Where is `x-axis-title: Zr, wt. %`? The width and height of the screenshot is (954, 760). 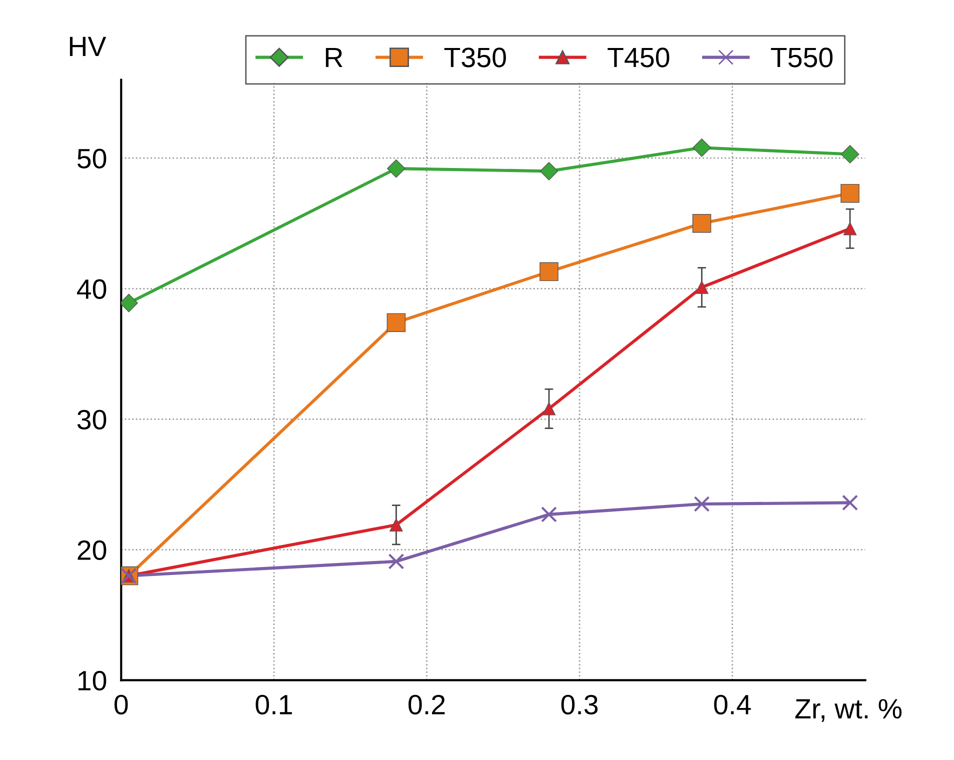
x-axis-title: Zr, wt. % is located at coordinates (848, 710).